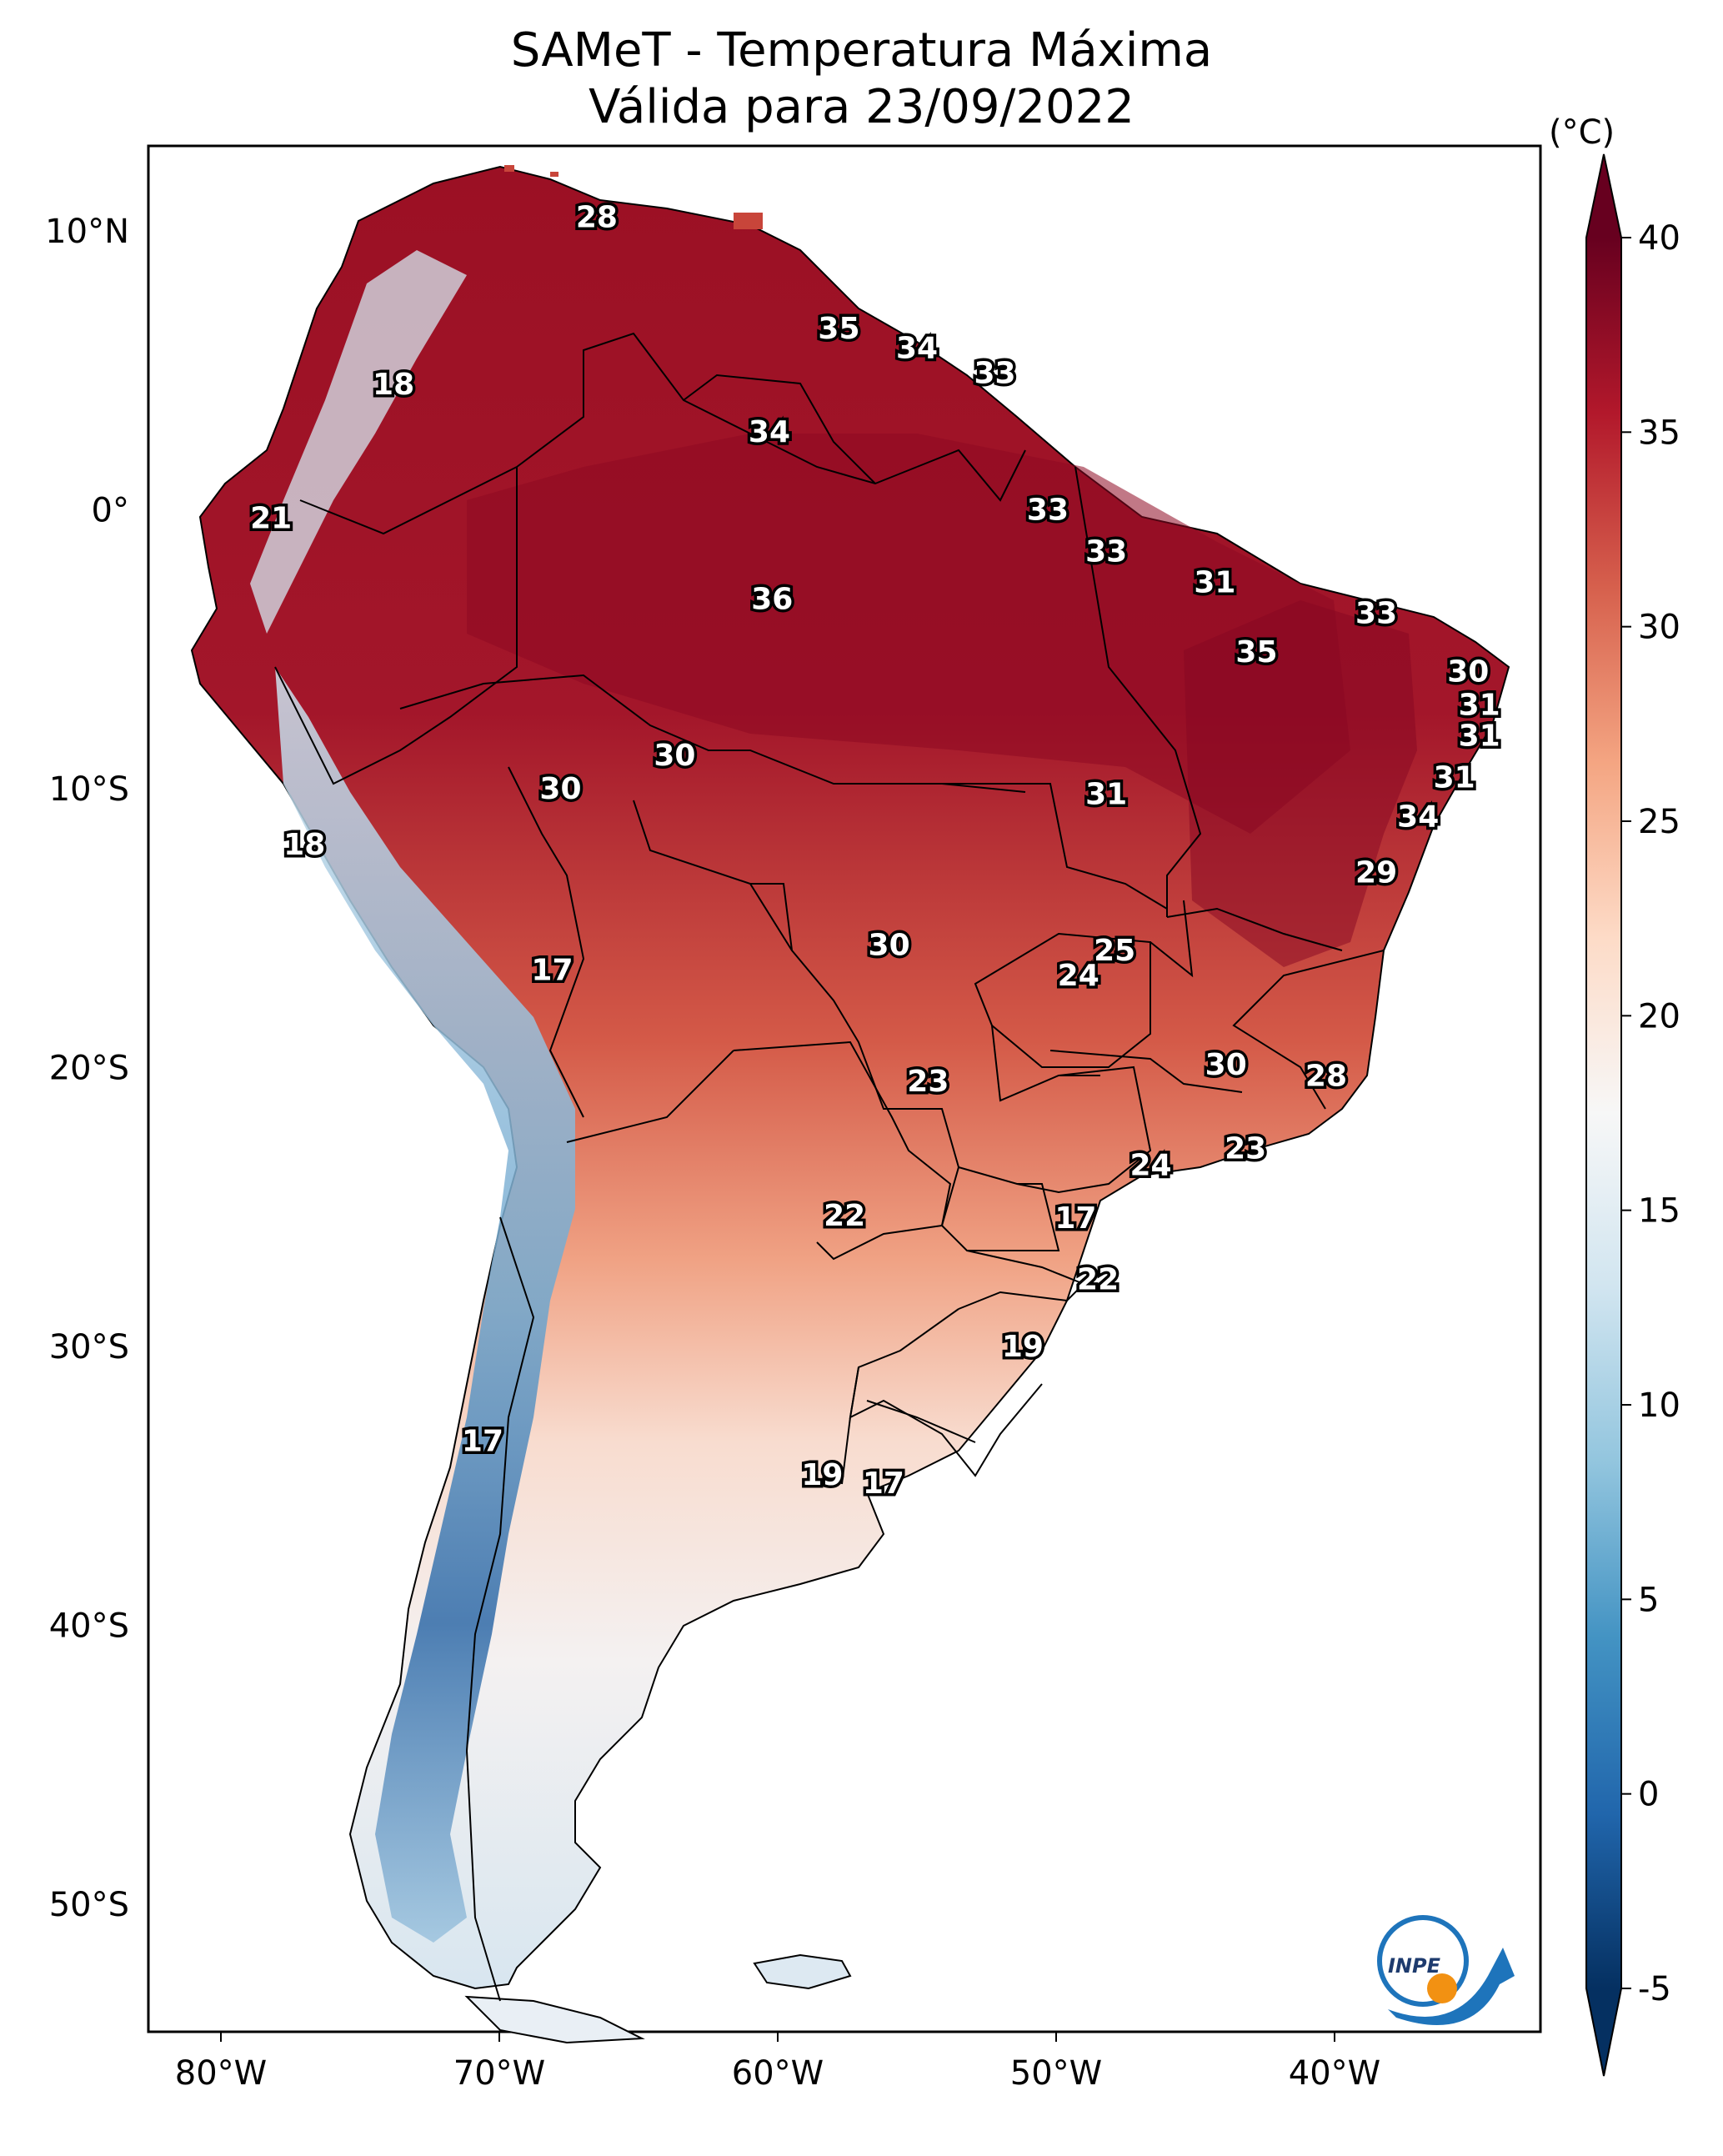 The height and width of the screenshot is (2156, 1723). What do you see at coordinates (909, 634) in the screenshot?
I see `hot-region-amazon` at bounding box center [909, 634].